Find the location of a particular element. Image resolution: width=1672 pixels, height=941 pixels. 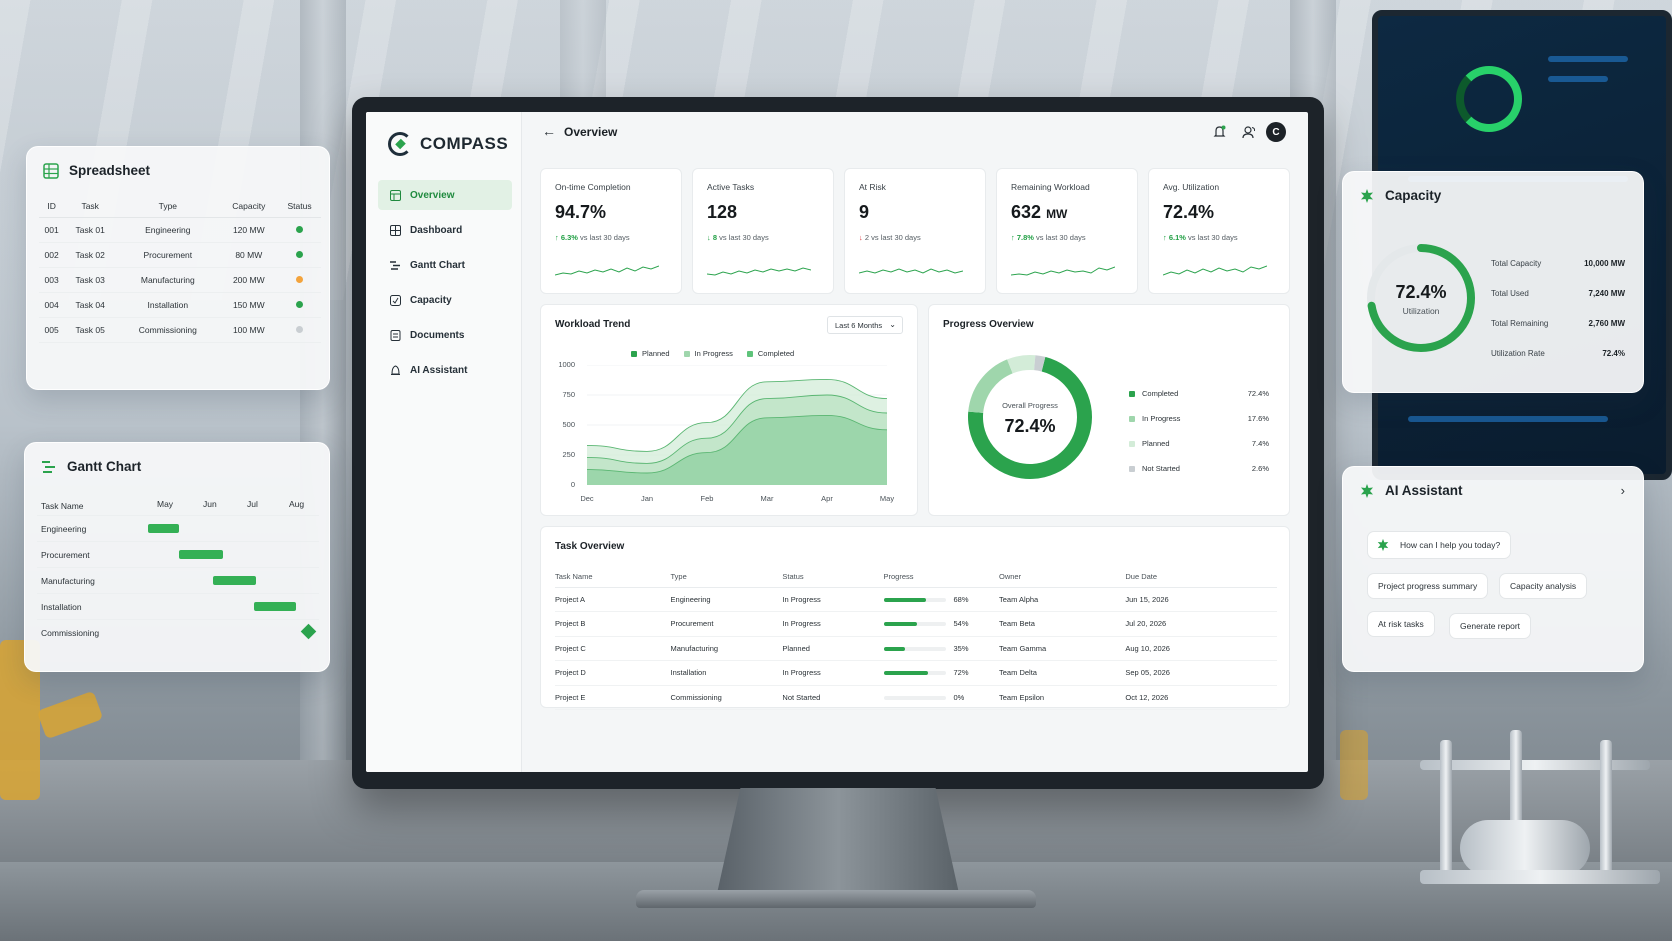

column-header: Progress is located at coordinates (941, 577).